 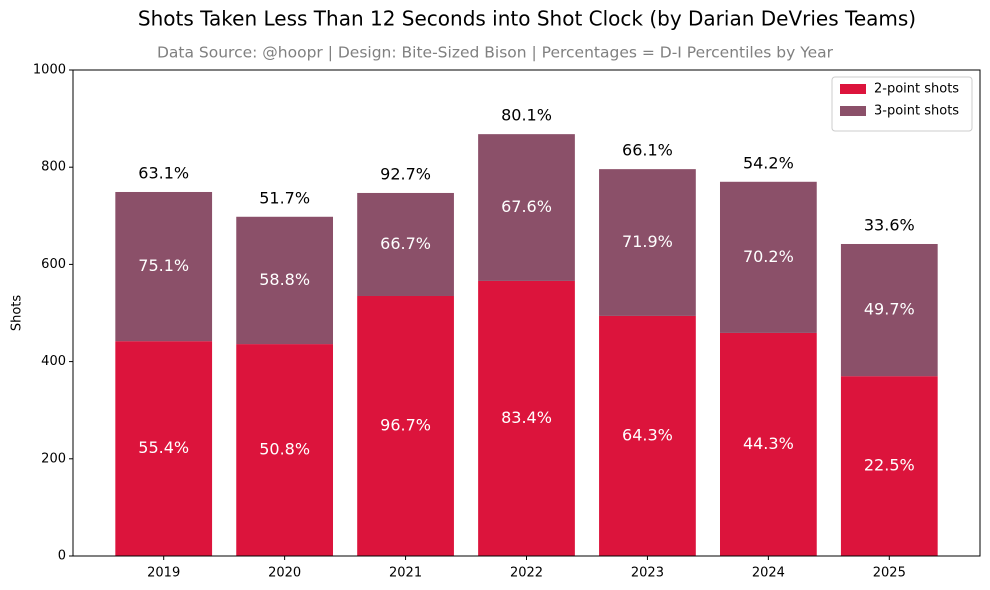 I want to click on x-tick-label: 2020, so click(x=284, y=573).